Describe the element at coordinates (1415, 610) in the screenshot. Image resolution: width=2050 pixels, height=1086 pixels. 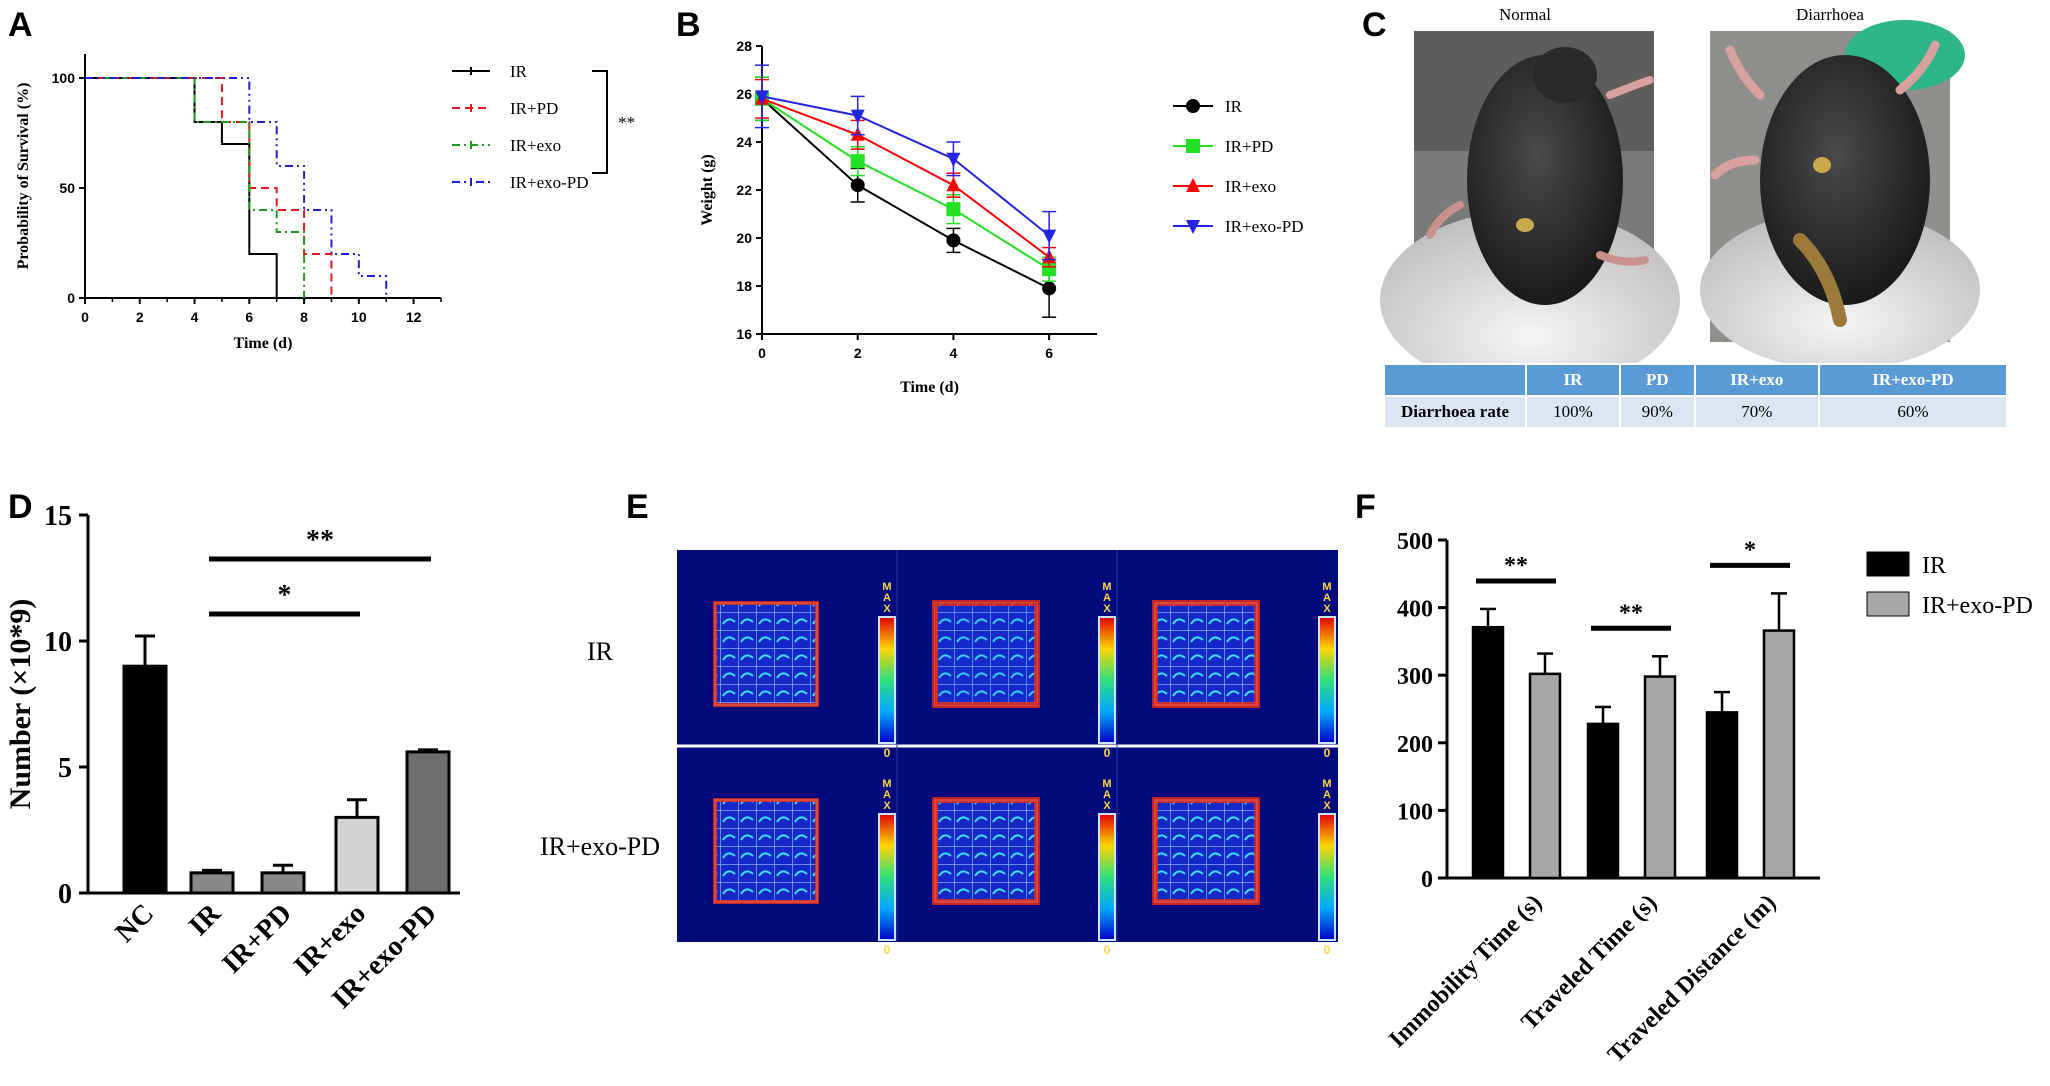
I see `y-tick-label: 400` at that location.